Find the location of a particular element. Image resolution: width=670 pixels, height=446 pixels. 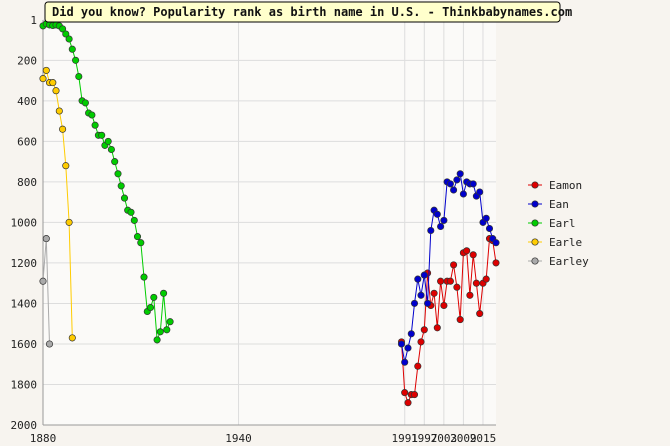

legend-item-earl: Earl is located at coordinates (552, 223).